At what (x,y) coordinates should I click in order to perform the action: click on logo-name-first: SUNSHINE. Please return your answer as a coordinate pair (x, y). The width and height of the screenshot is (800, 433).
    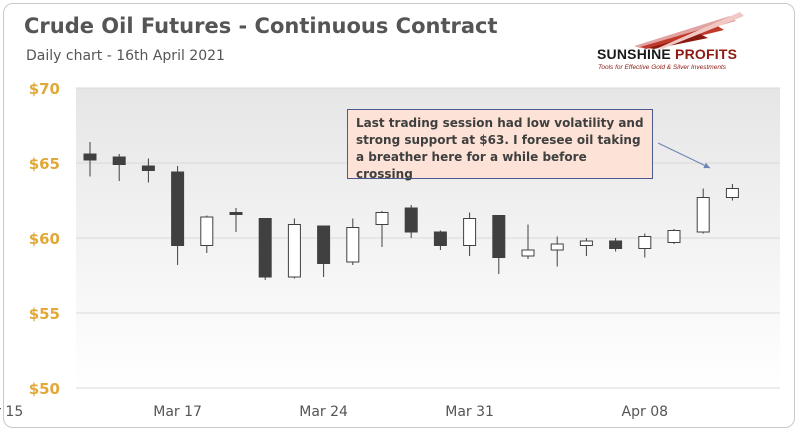
    Looking at the image, I should click on (634, 54).